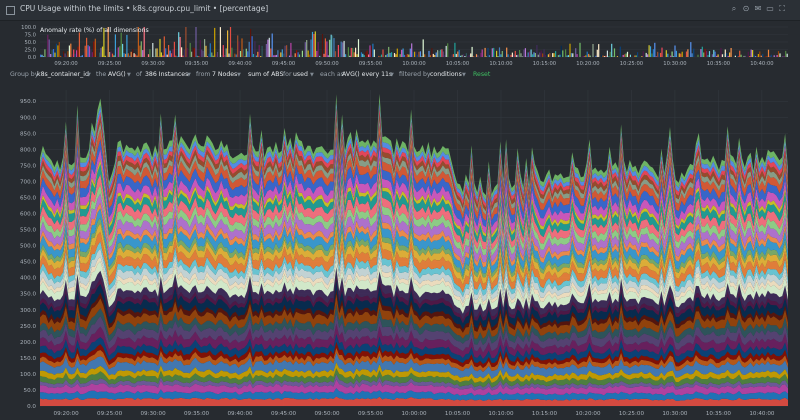  I want to click on instances-select: 386 Instances, so click(167, 74).